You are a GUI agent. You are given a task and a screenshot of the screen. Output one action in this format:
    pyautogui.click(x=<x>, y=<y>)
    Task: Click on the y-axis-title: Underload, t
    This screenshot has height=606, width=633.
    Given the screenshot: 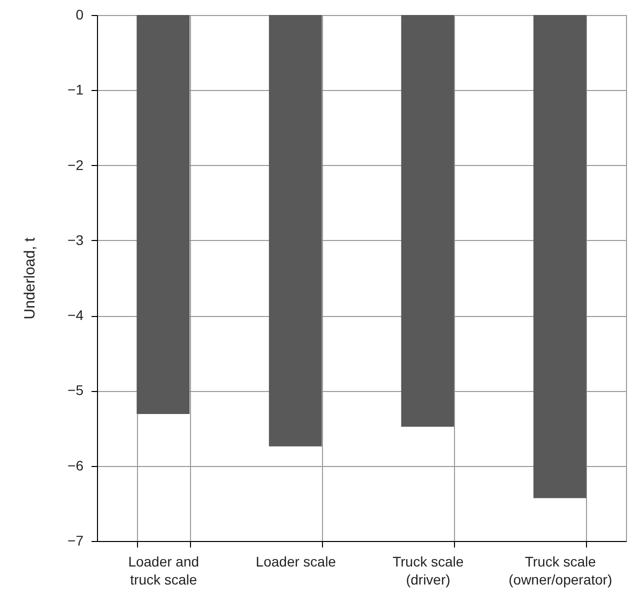 What is the action you would take?
    pyautogui.click(x=30, y=278)
    